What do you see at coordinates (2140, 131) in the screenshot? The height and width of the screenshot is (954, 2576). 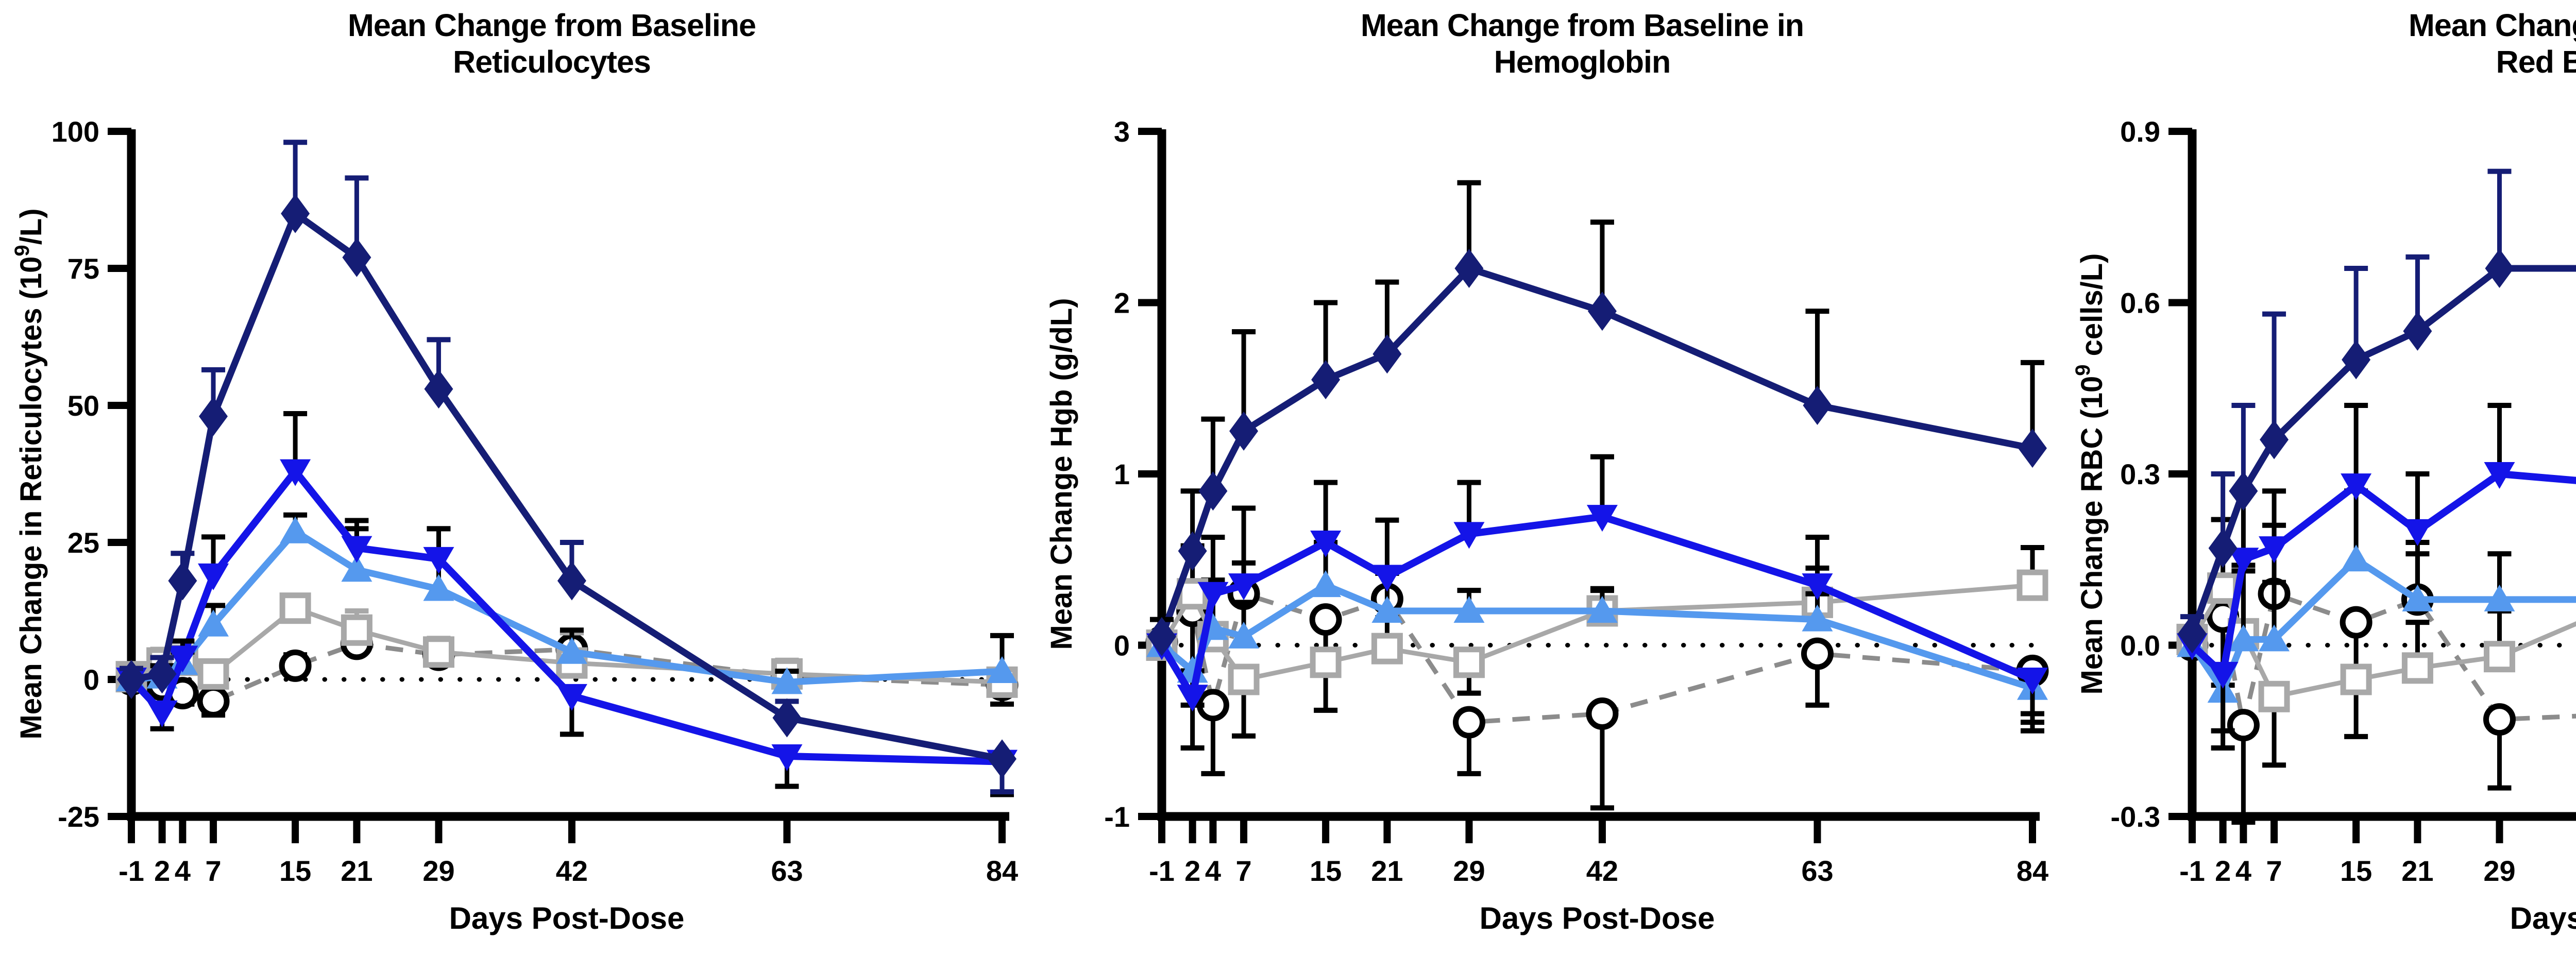 I see `svg-text: 0.9` at bounding box center [2140, 131].